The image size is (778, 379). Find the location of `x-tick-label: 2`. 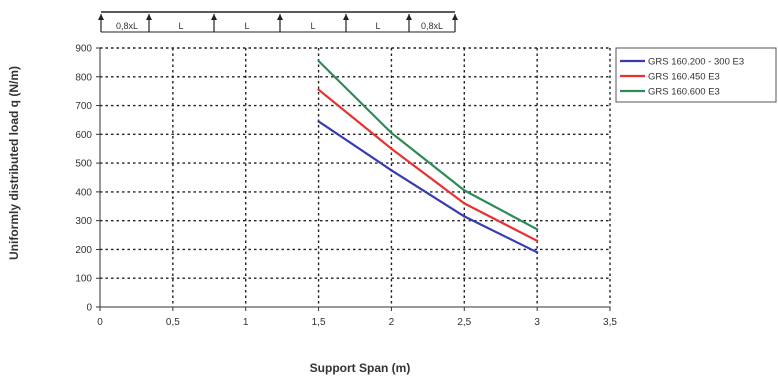

x-tick-label: 2 is located at coordinates (392, 322).